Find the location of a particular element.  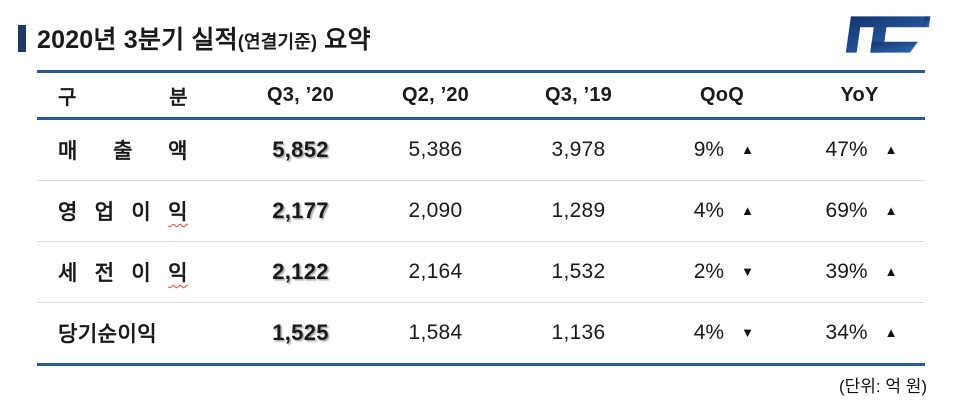

header-category: 구 분 is located at coordinates (123, 97).